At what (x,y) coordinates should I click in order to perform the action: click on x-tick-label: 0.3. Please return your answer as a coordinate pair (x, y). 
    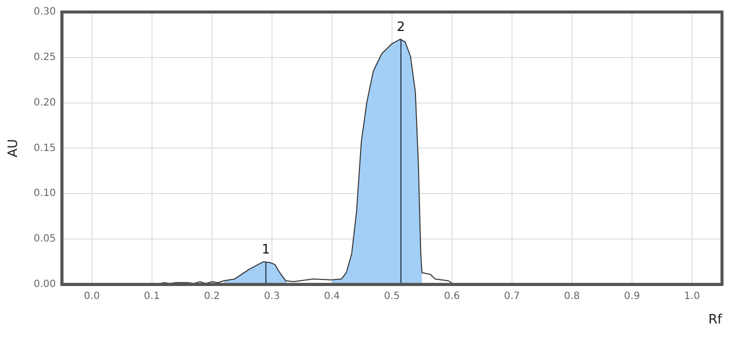
    Looking at the image, I should click on (272, 296).